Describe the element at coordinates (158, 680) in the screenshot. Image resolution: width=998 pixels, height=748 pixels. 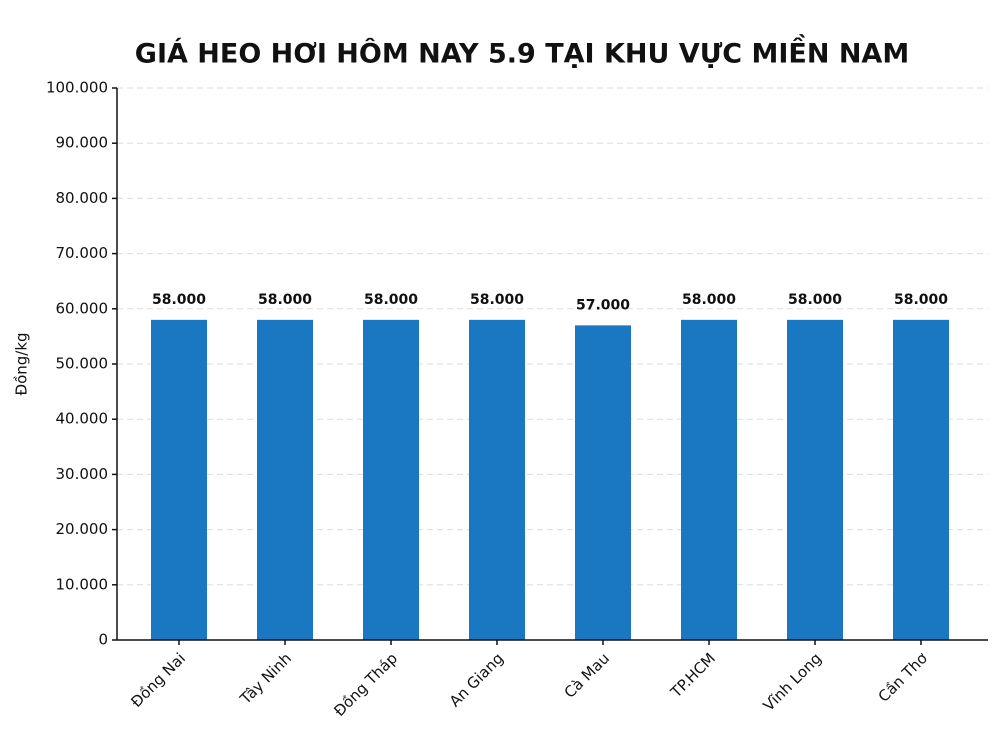
I see `x-tick-label: Đồng Nai` at that location.